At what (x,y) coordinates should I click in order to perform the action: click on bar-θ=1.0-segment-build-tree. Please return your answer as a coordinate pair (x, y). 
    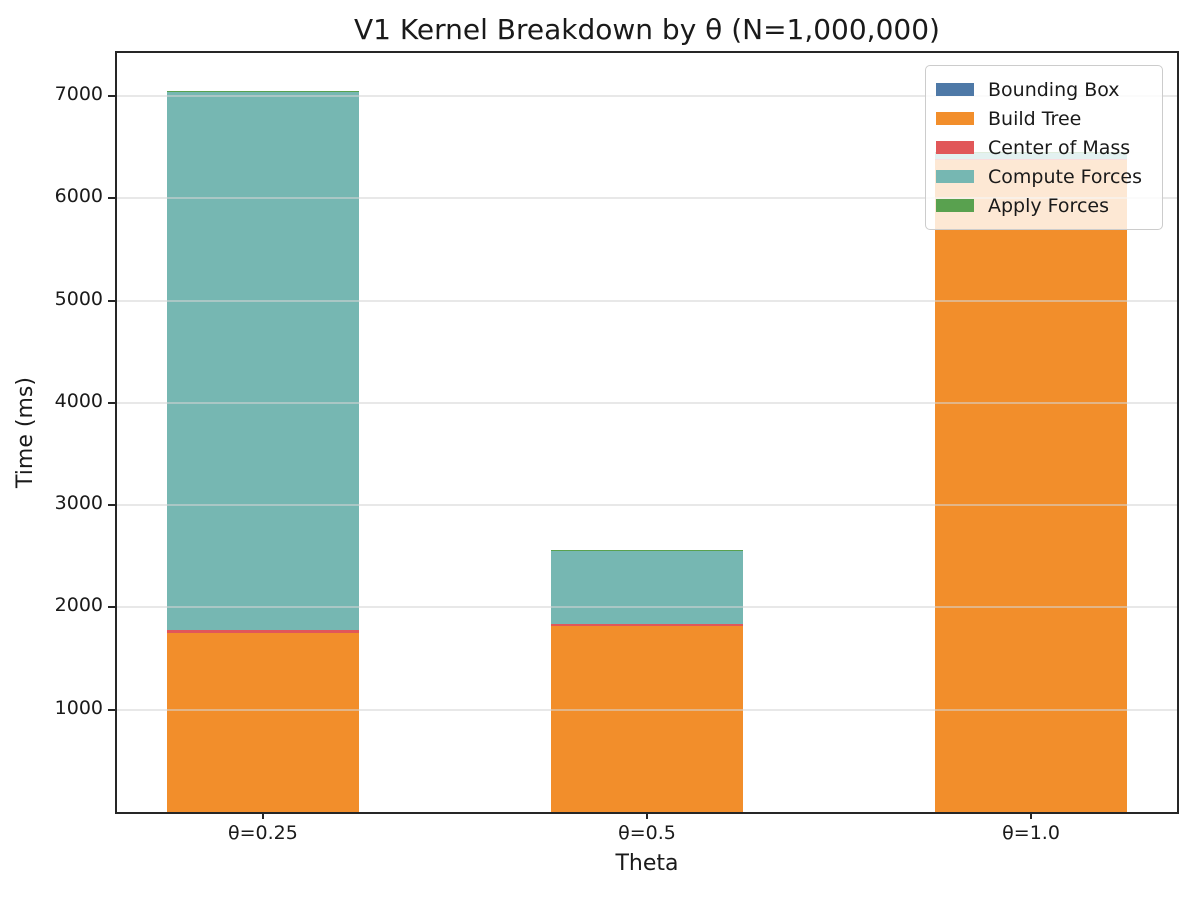
    Looking at the image, I should click on (1031, 486).